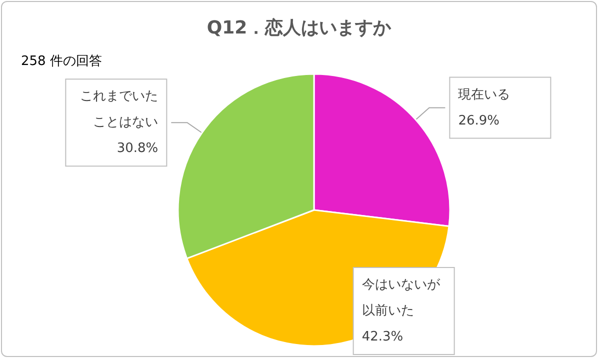 The image size is (600, 360). What do you see at coordinates (61, 61) in the screenshot?
I see `chart-subtitle: 258 件の回答` at bounding box center [61, 61].